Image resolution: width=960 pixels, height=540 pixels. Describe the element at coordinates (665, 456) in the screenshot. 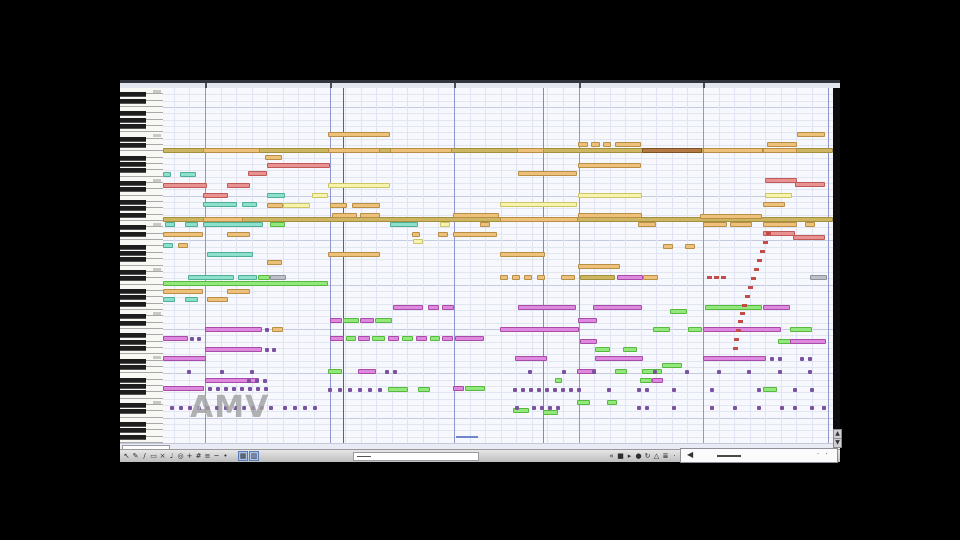

I see `mixer-icon: ≣` at that location.